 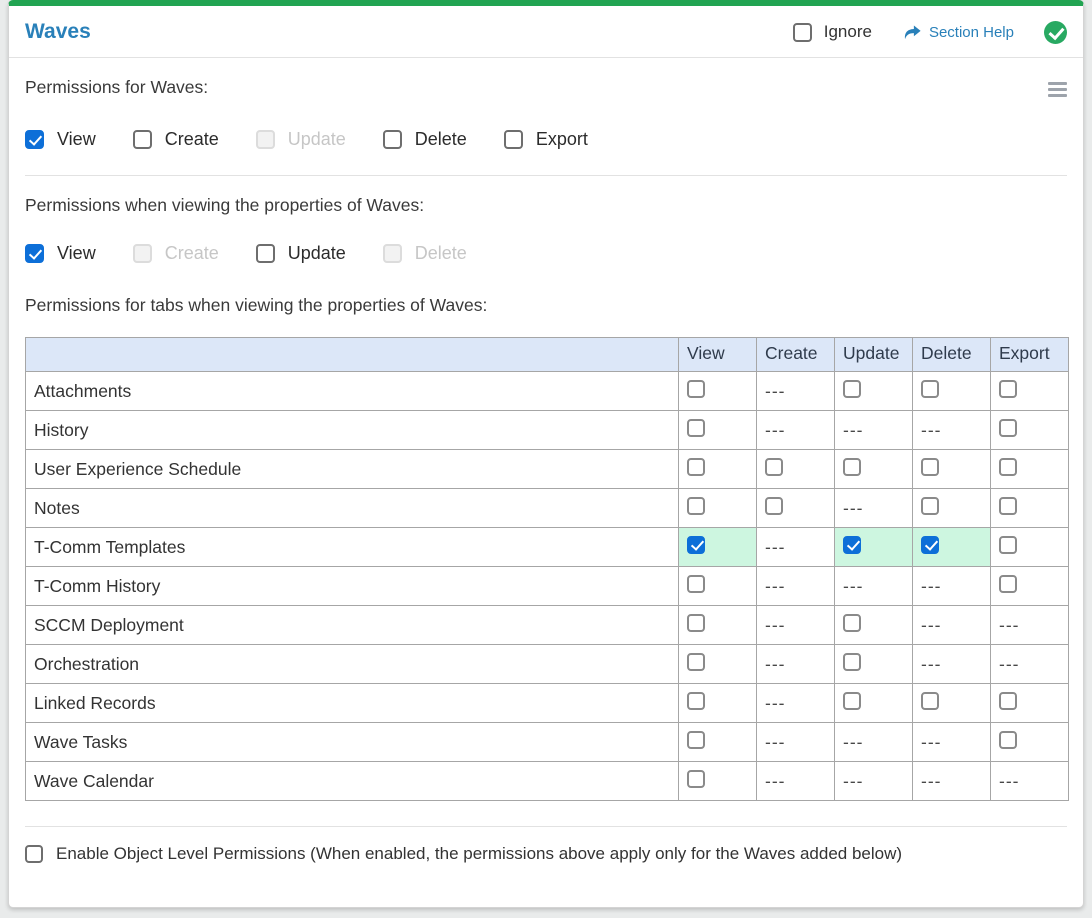 I want to click on table-row: T-Comm Templates ---, so click(x=547, y=547).